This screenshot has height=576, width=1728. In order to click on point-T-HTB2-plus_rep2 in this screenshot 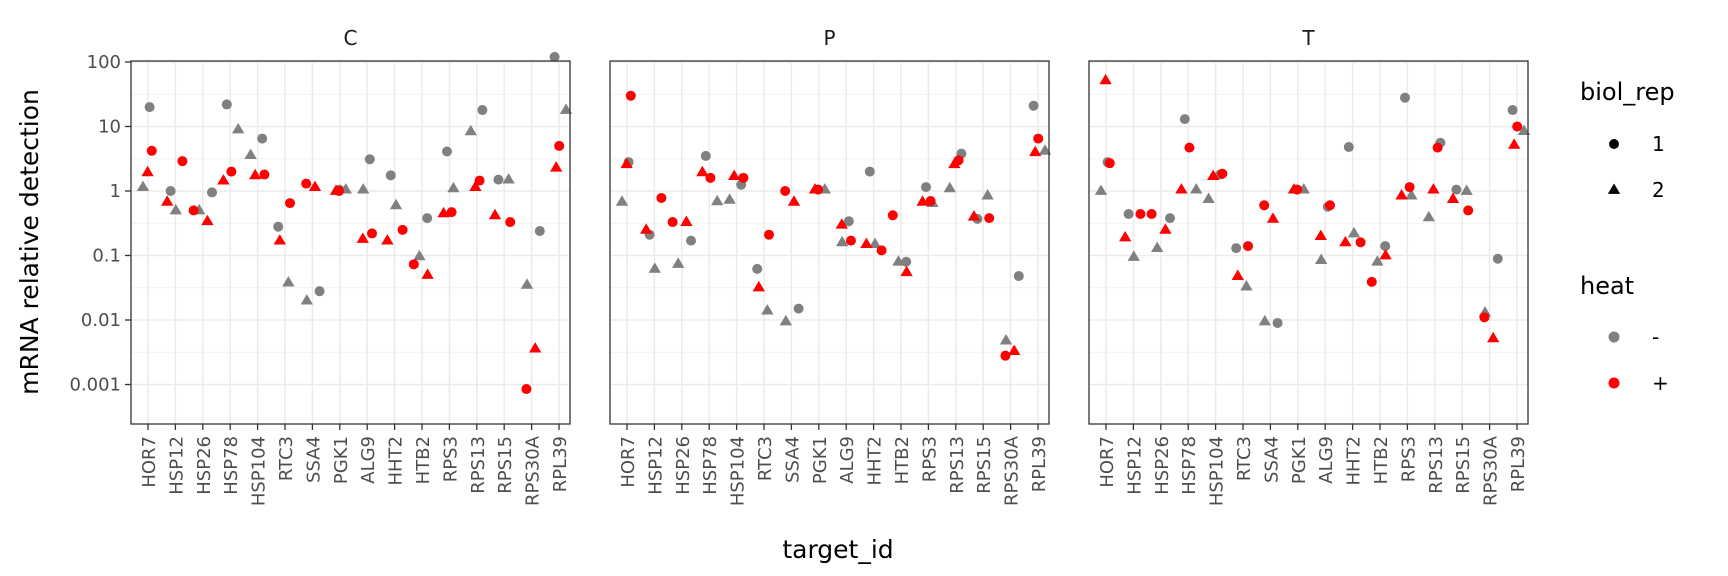, I will do `click(1385, 254)`.